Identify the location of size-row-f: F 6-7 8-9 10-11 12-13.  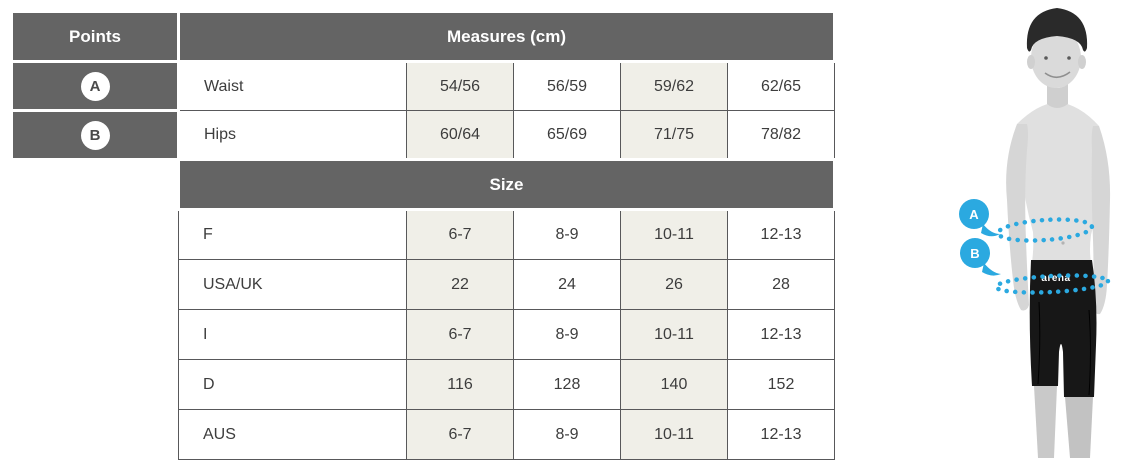
(424, 234).